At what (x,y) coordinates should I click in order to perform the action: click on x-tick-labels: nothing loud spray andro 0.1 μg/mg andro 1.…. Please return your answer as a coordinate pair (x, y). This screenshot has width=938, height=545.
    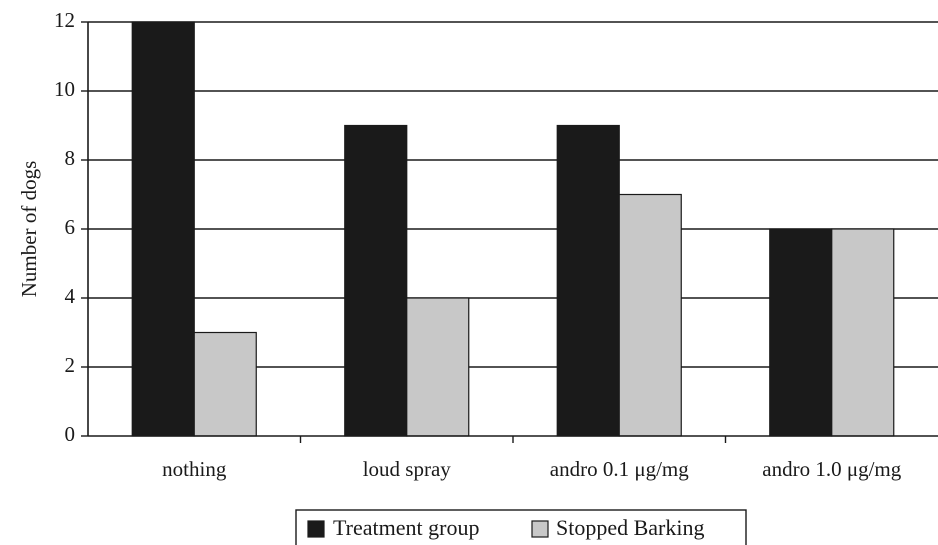
    Looking at the image, I should click on (532, 469).